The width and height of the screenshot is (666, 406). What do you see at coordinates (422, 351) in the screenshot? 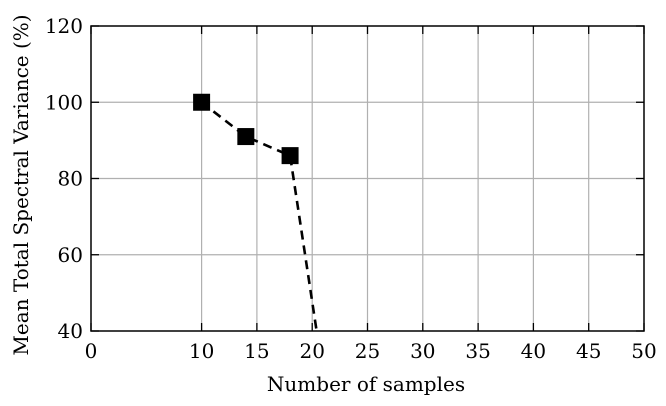
I see `x-tick-label: 30` at bounding box center [422, 351].